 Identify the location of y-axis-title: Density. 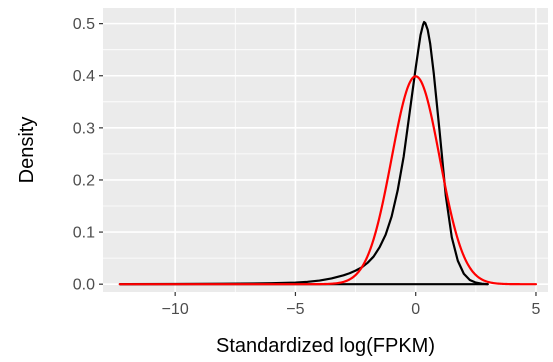
(27, 150).